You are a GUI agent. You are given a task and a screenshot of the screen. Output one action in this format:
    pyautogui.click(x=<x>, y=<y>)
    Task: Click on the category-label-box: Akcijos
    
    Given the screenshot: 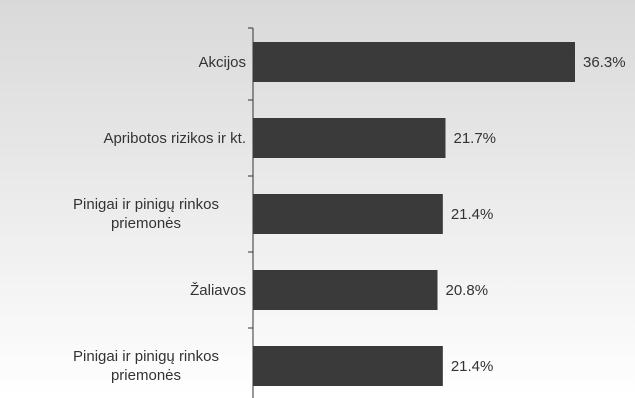 What is the action you would take?
    pyautogui.click(x=133, y=62)
    